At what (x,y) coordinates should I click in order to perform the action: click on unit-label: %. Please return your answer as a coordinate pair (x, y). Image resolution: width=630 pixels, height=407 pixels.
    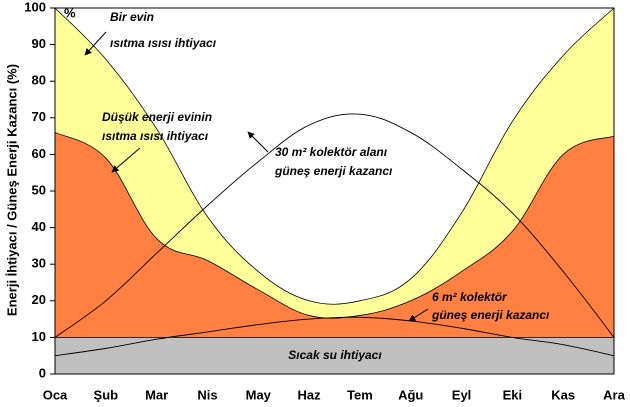
    Looking at the image, I should click on (70, 12).